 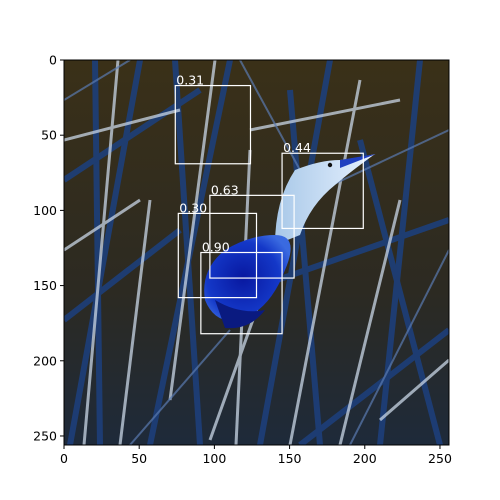 What do you see at coordinates (256, 455) in the screenshot?
I see `x-axis: 0 50 100 150 200 250` at bounding box center [256, 455].